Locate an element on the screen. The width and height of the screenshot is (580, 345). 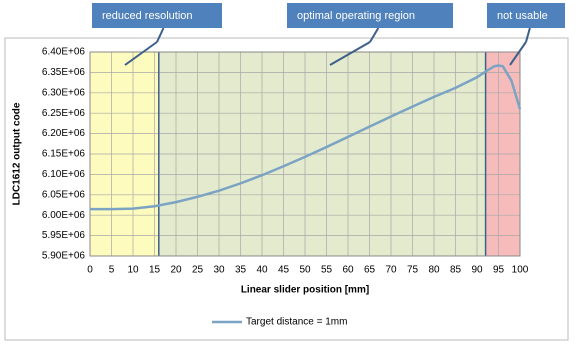
x-tick-label: 25 is located at coordinates (198, 270).